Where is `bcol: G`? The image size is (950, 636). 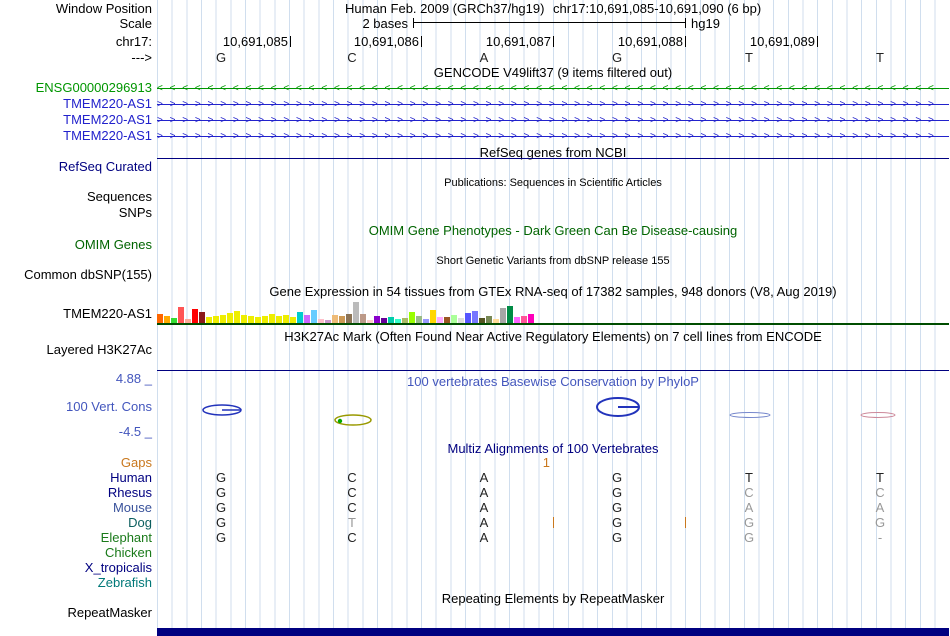
bcol: G is located at coordinates (221, 57).